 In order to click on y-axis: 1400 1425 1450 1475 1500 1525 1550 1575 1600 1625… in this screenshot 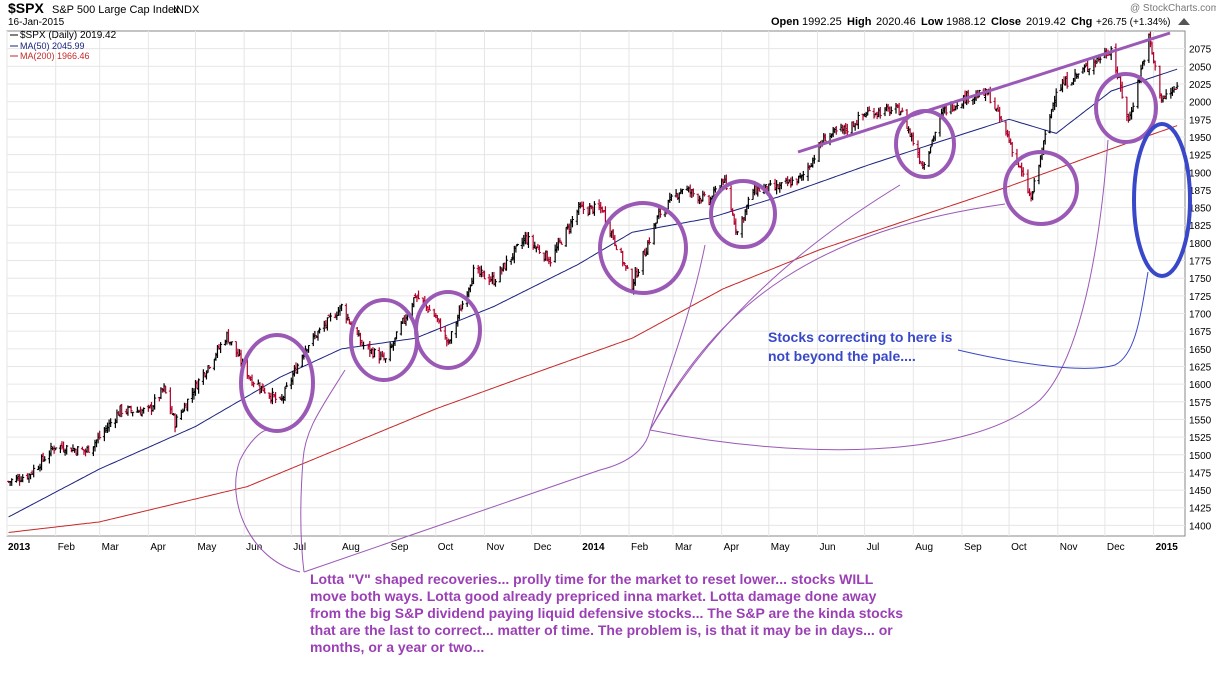, I will do `click(1200, 289)`.